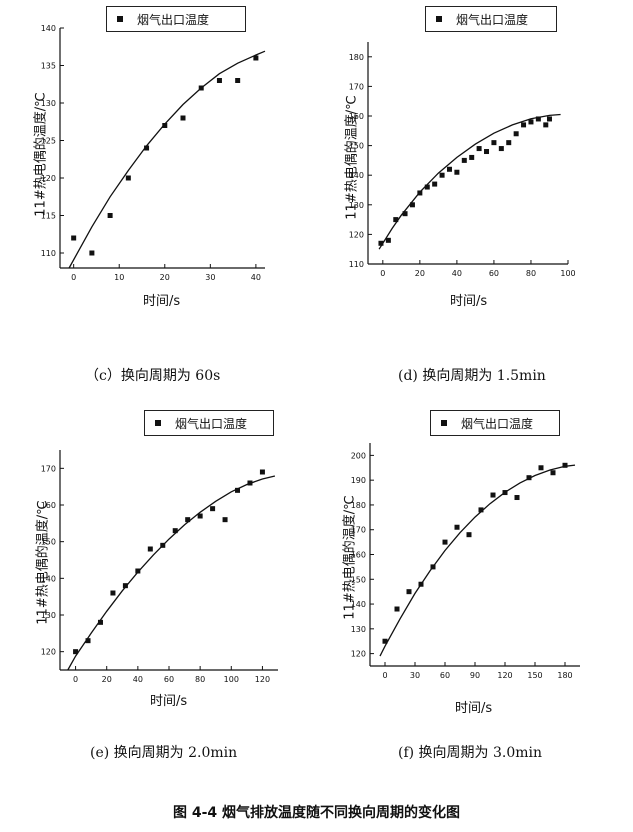  What do you see at coordinates (350, 557) in the screenshot?
I see `y-axis-label-f: 11#热电偶的温度/℃` at bounding box center [350, 557].